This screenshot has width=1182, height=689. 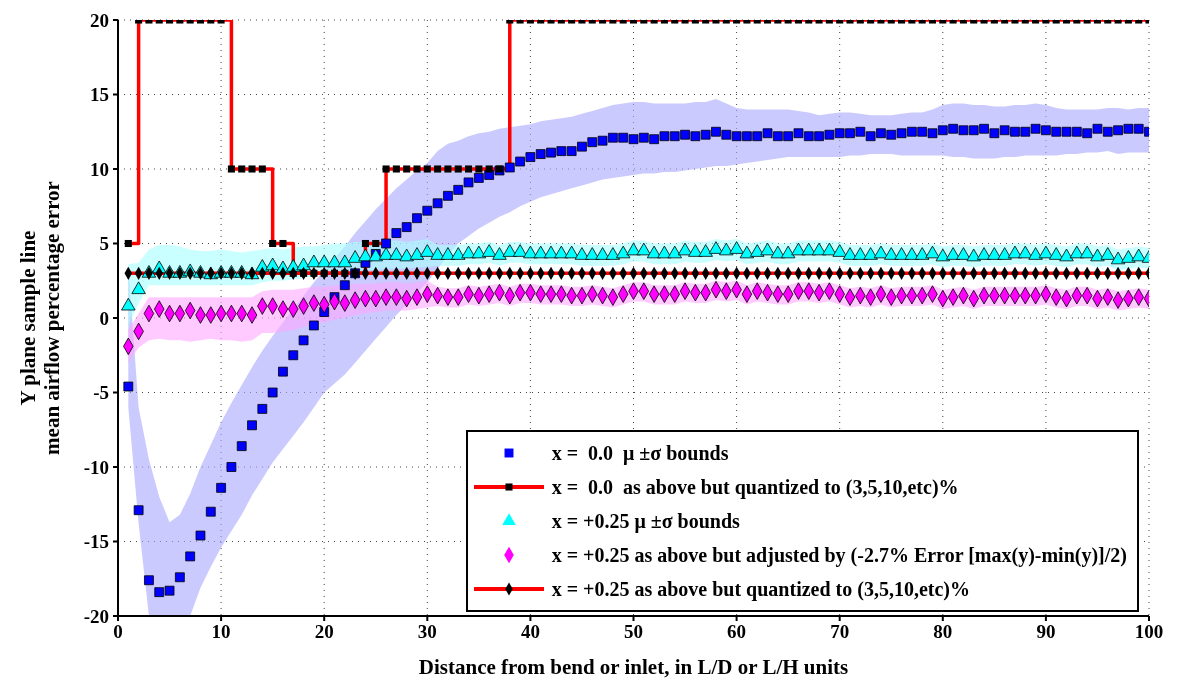 I want to click on y-tick-label: 5, so click(x=104, y=244).